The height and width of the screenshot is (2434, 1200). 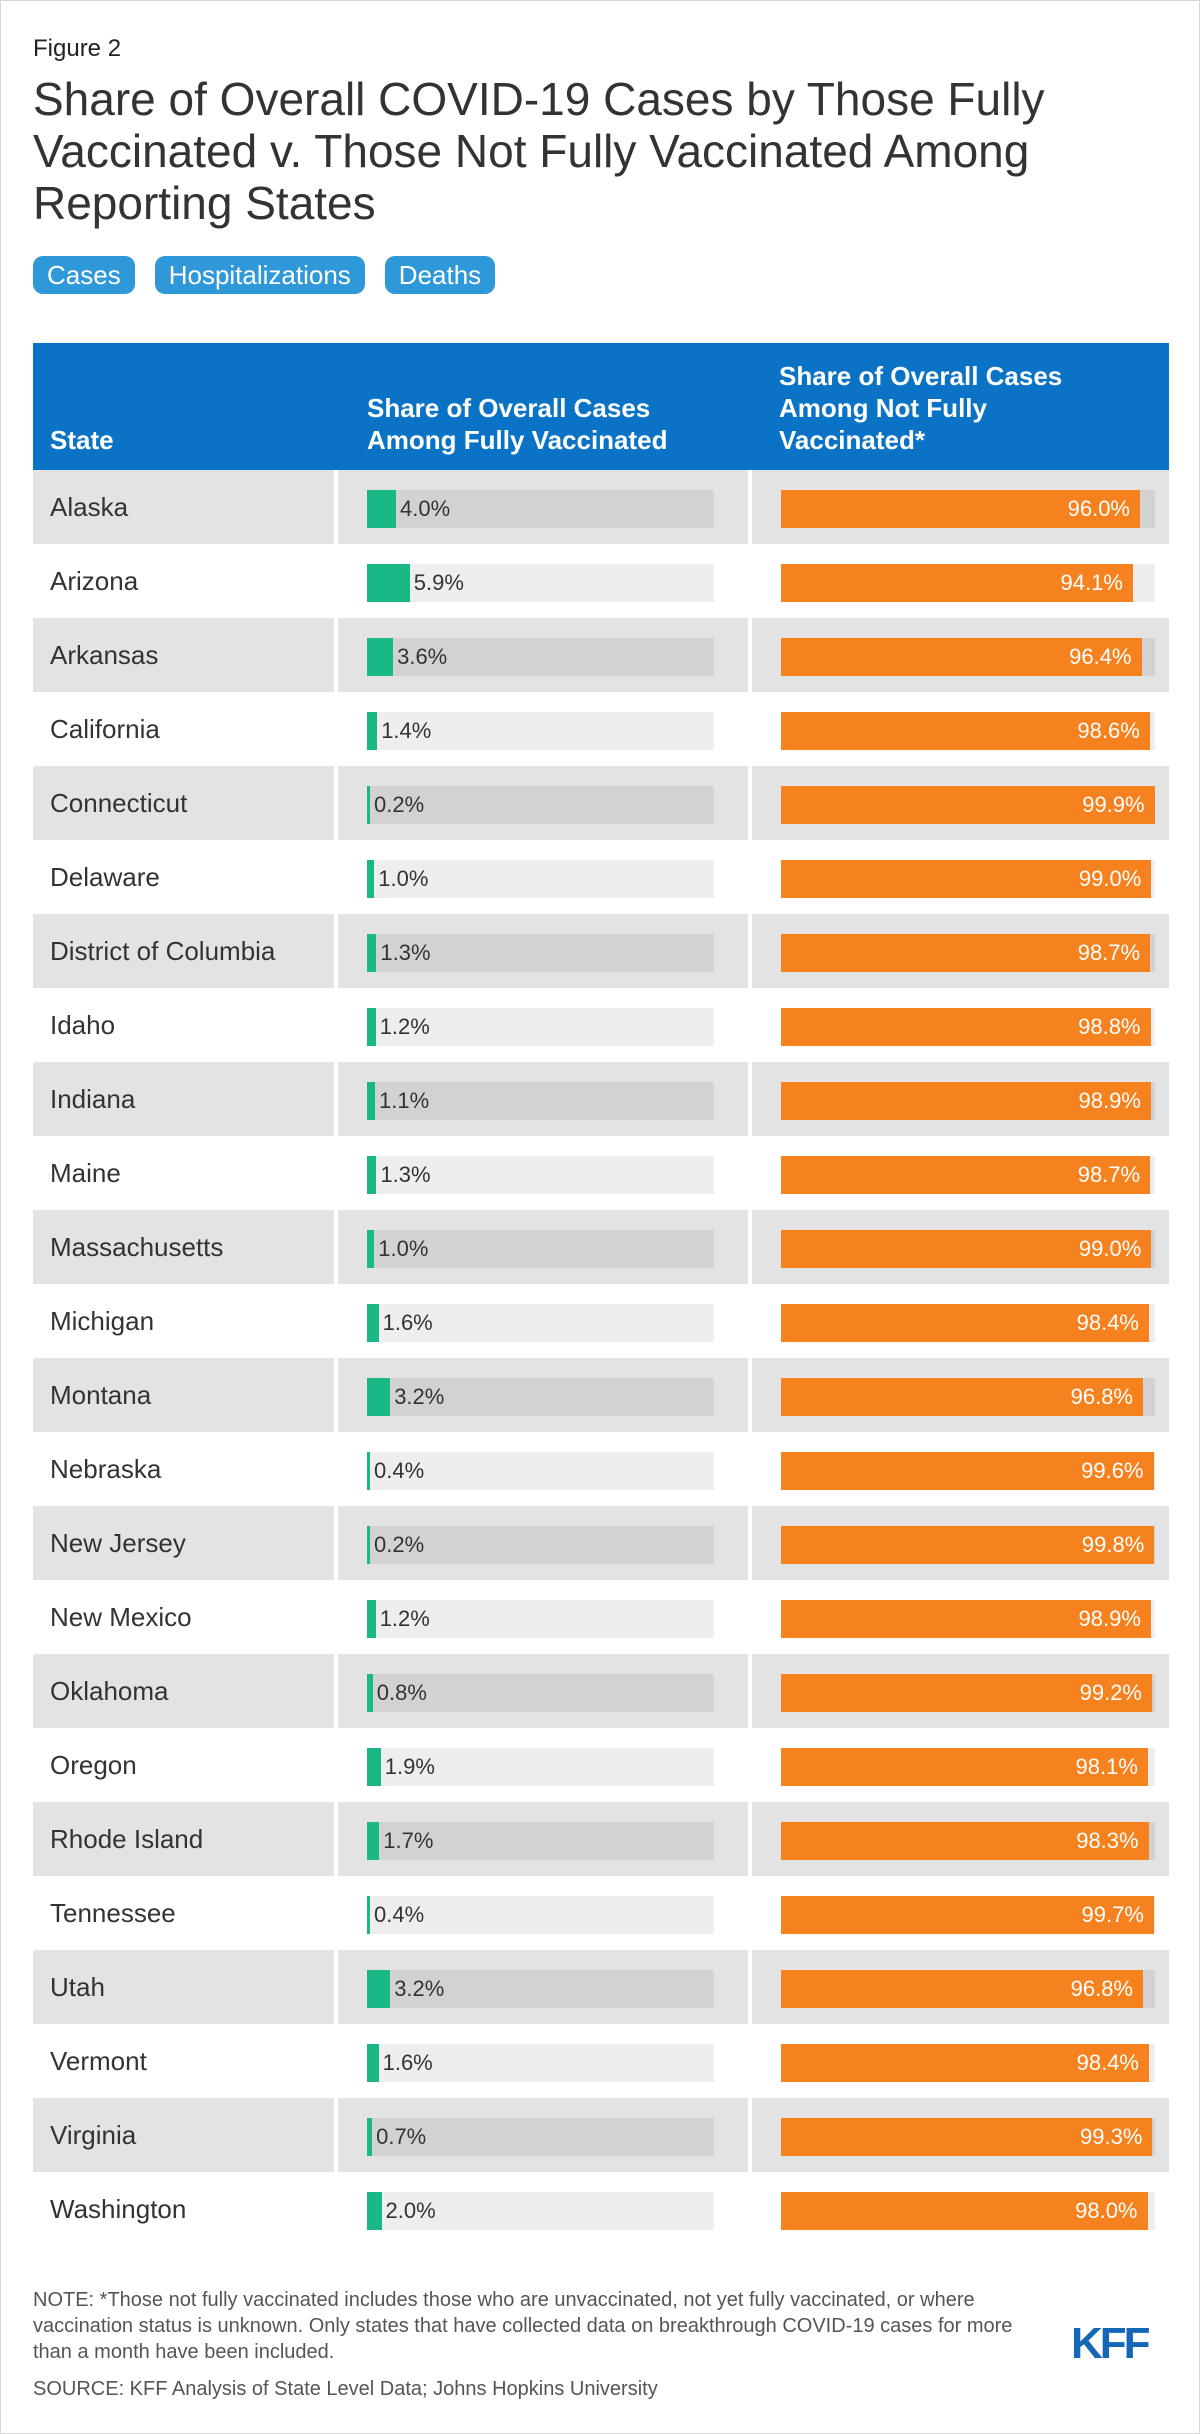 I want to click on state-label: California, so click(x=105, y=729).